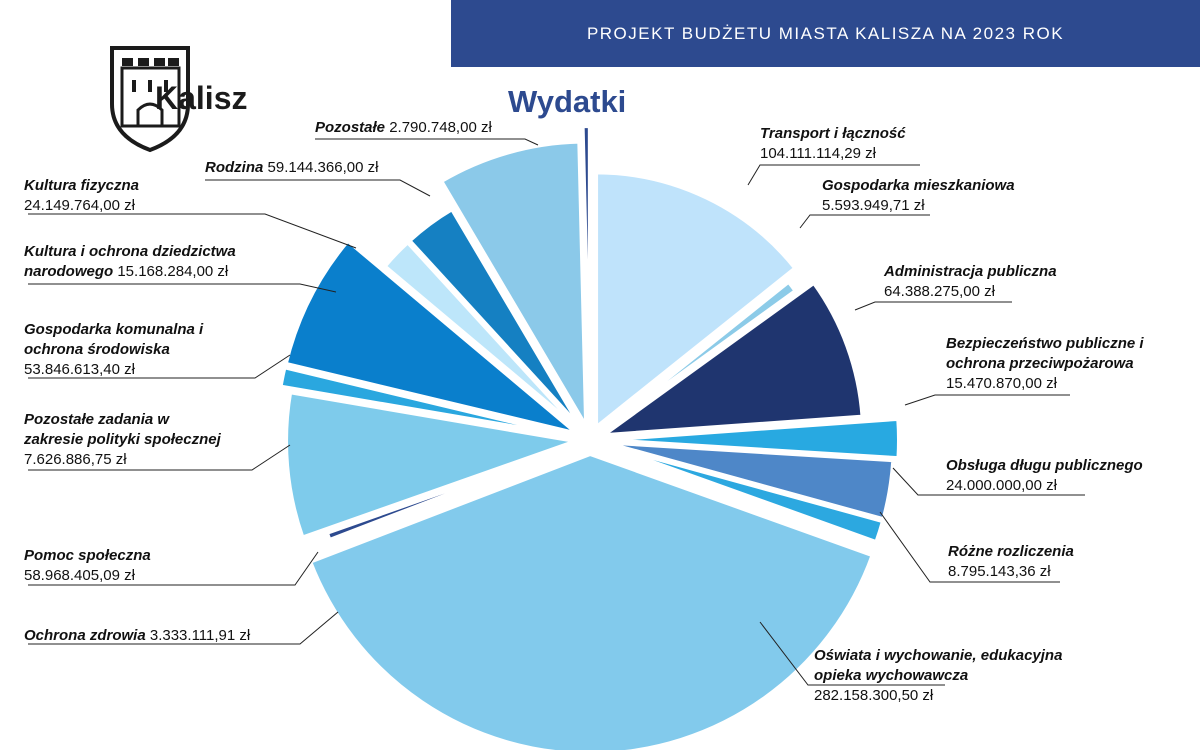  What do you see at coordinates (833, 143) in the screenshot?
I see `label-transport: Transport i łączność 104.111.114,29 zł` at bounding box center [833, 143].